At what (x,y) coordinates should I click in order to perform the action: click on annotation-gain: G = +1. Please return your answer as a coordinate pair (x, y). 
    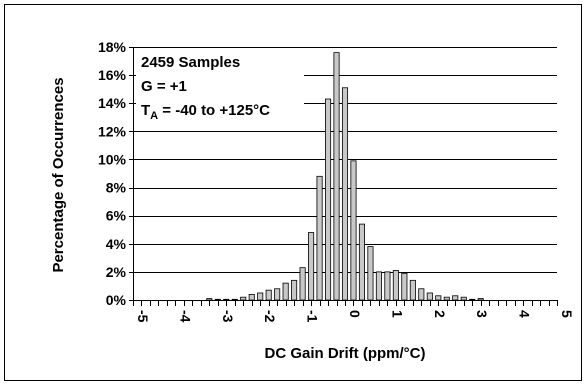
    Looking at the image, I should click on (164, 86).